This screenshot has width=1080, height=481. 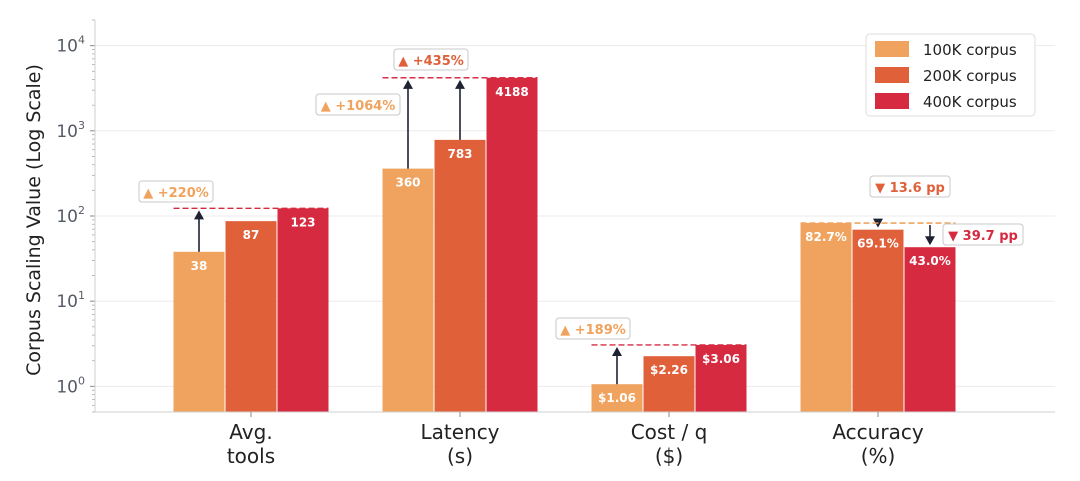 I want to click on x-tick-label: Accuracy, so click(x=877, y=432).